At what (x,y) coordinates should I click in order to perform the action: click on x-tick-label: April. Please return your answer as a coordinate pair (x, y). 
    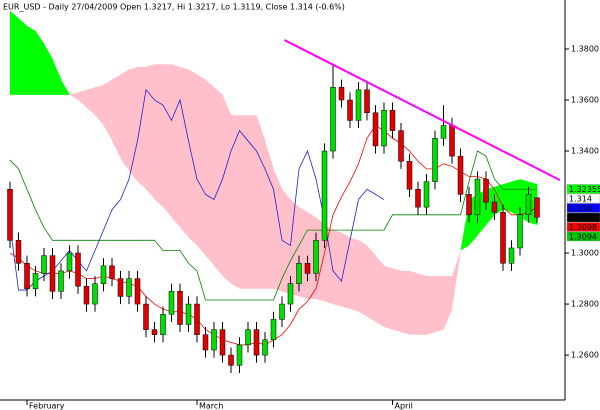
    Looking at the image, I should click on (404, 406).